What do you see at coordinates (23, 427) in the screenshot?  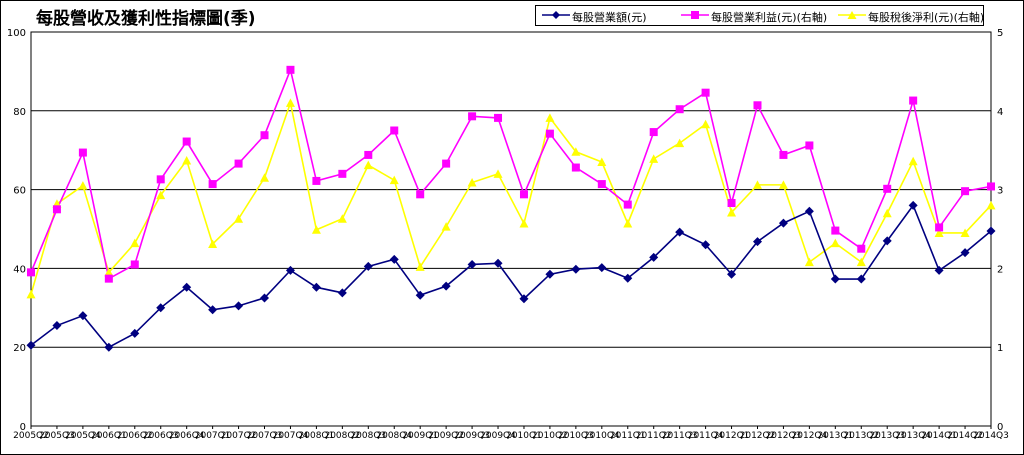 I see `left-tick-label: 0` at bounding box center [23, 427].